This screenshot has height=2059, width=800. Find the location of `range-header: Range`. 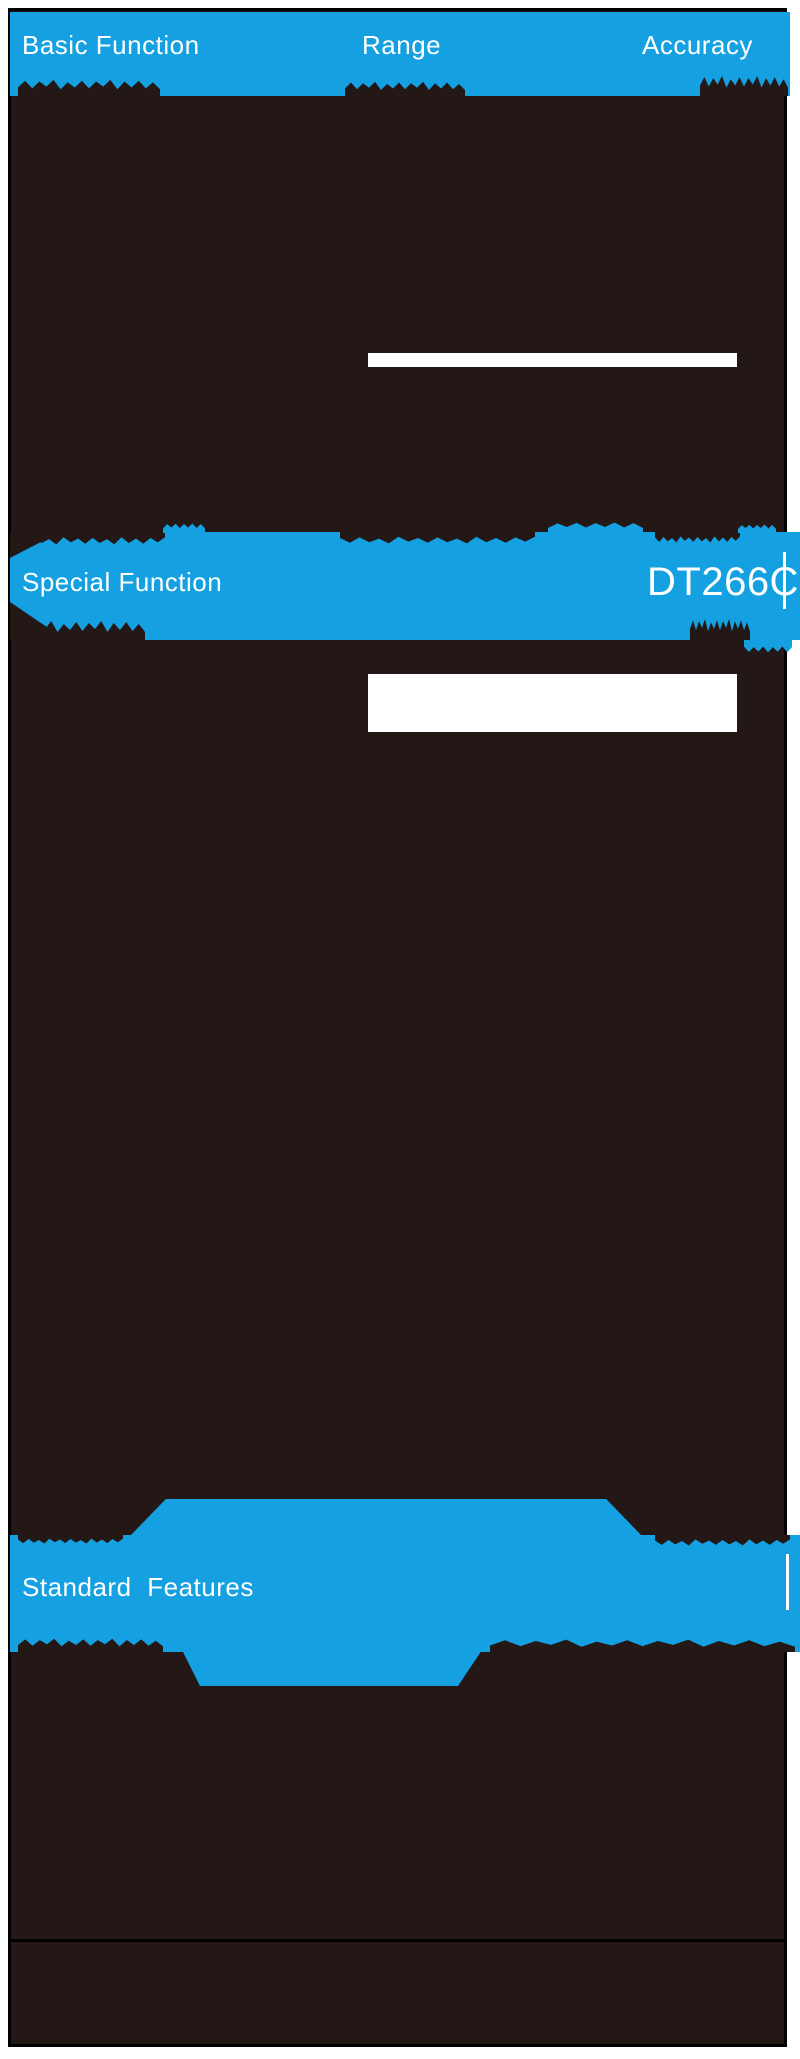

range-header: Range is located at coordinates (402, 45).